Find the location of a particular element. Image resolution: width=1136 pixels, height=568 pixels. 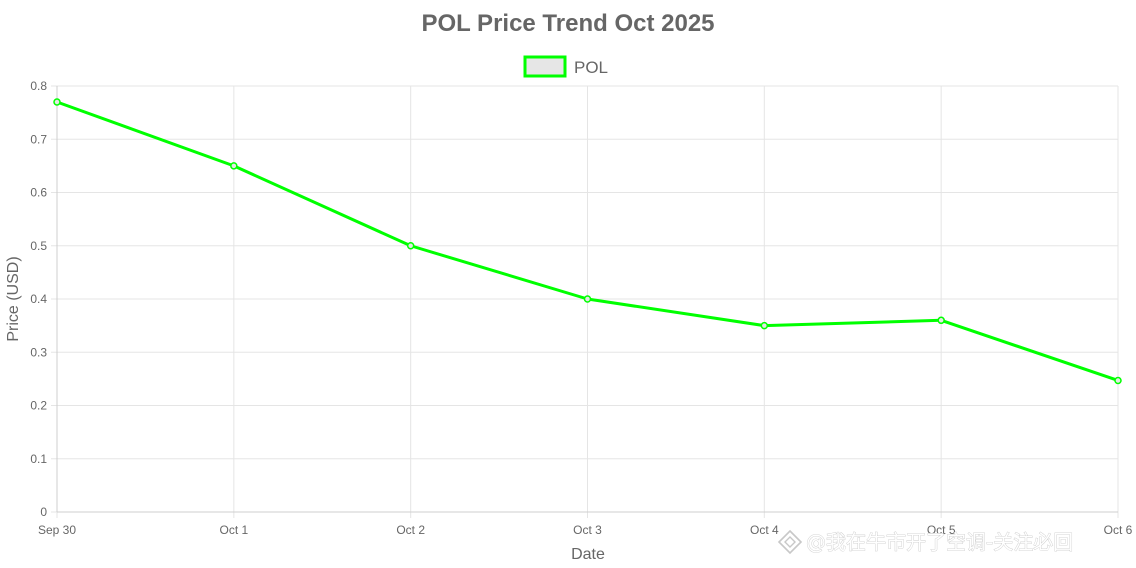

y-tick-label: 0.6 is located at coordinates (38, 193).